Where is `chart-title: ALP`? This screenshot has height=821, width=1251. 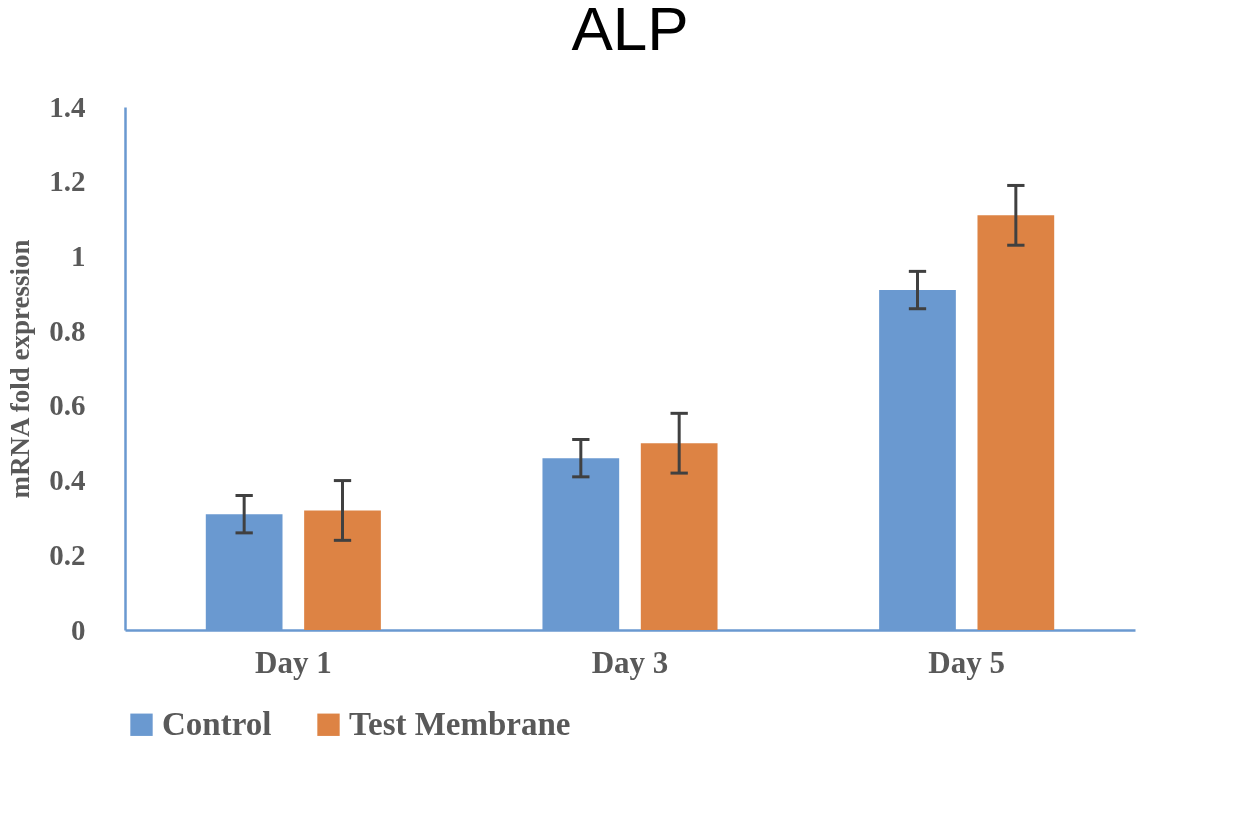
chart-title: ALP is located at coordinates (630, 31).